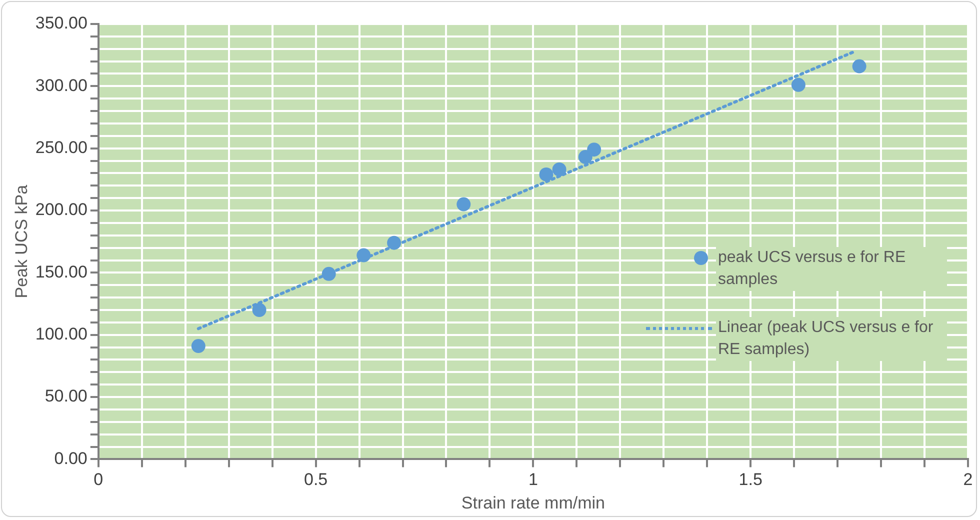 This screenshot has width=980, height=520. Describe the element at coordinates (831, 339) in the screenshot. I see `legend-label: Linear (peak UCS versus e for RE samples)` at that location.